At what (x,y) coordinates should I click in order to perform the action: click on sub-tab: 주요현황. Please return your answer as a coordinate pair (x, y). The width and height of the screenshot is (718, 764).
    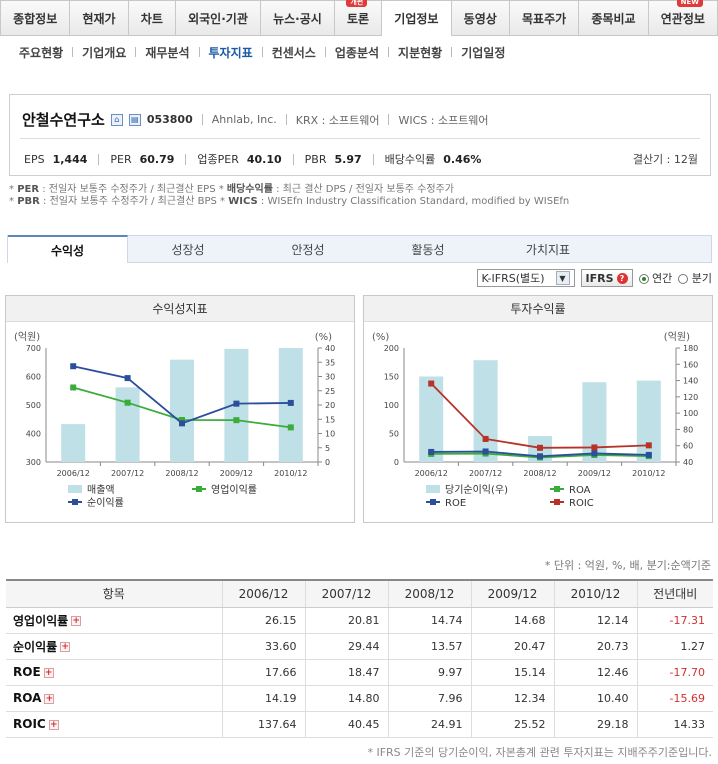
    Looking at the image, I should click on (41, 52).